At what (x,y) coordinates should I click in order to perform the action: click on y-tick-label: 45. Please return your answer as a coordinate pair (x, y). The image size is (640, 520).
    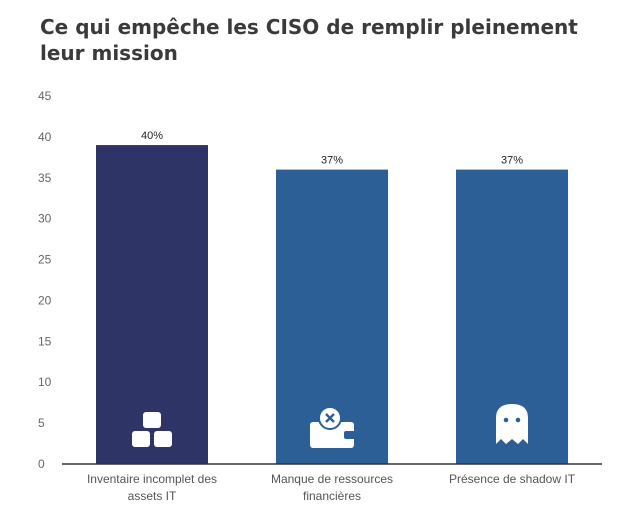
    Looking at the image, I should click on (45, 96).